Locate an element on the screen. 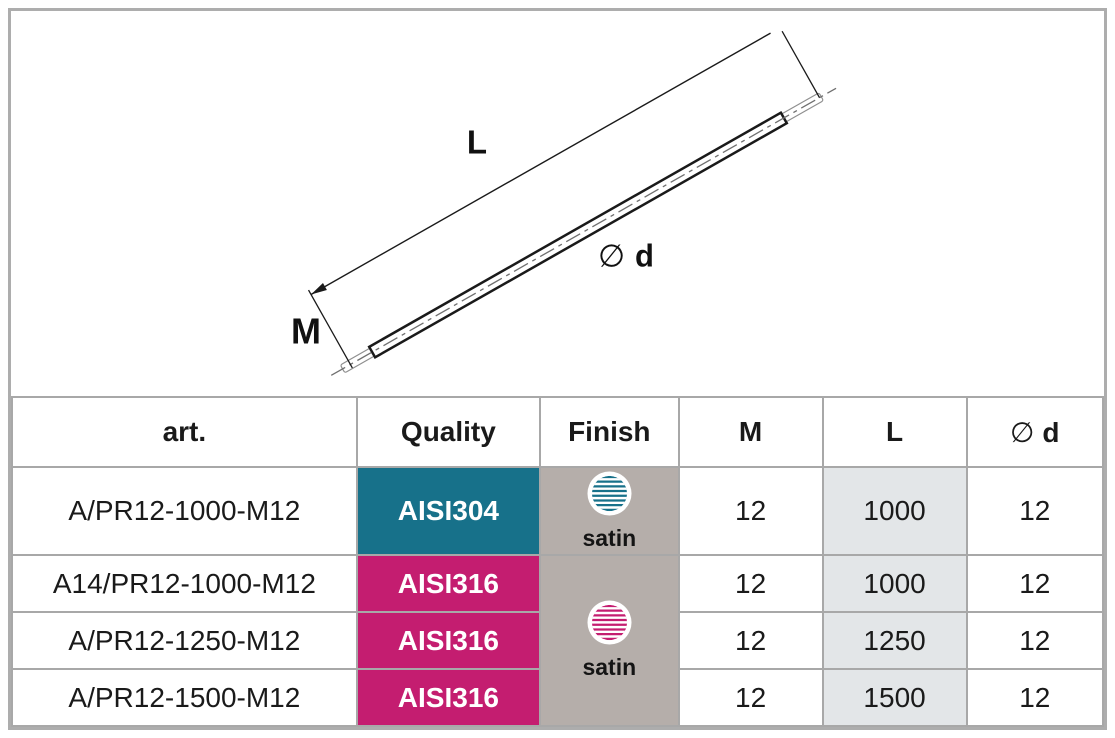  col-header-finish: Finish is located at coordinates (609, 432).